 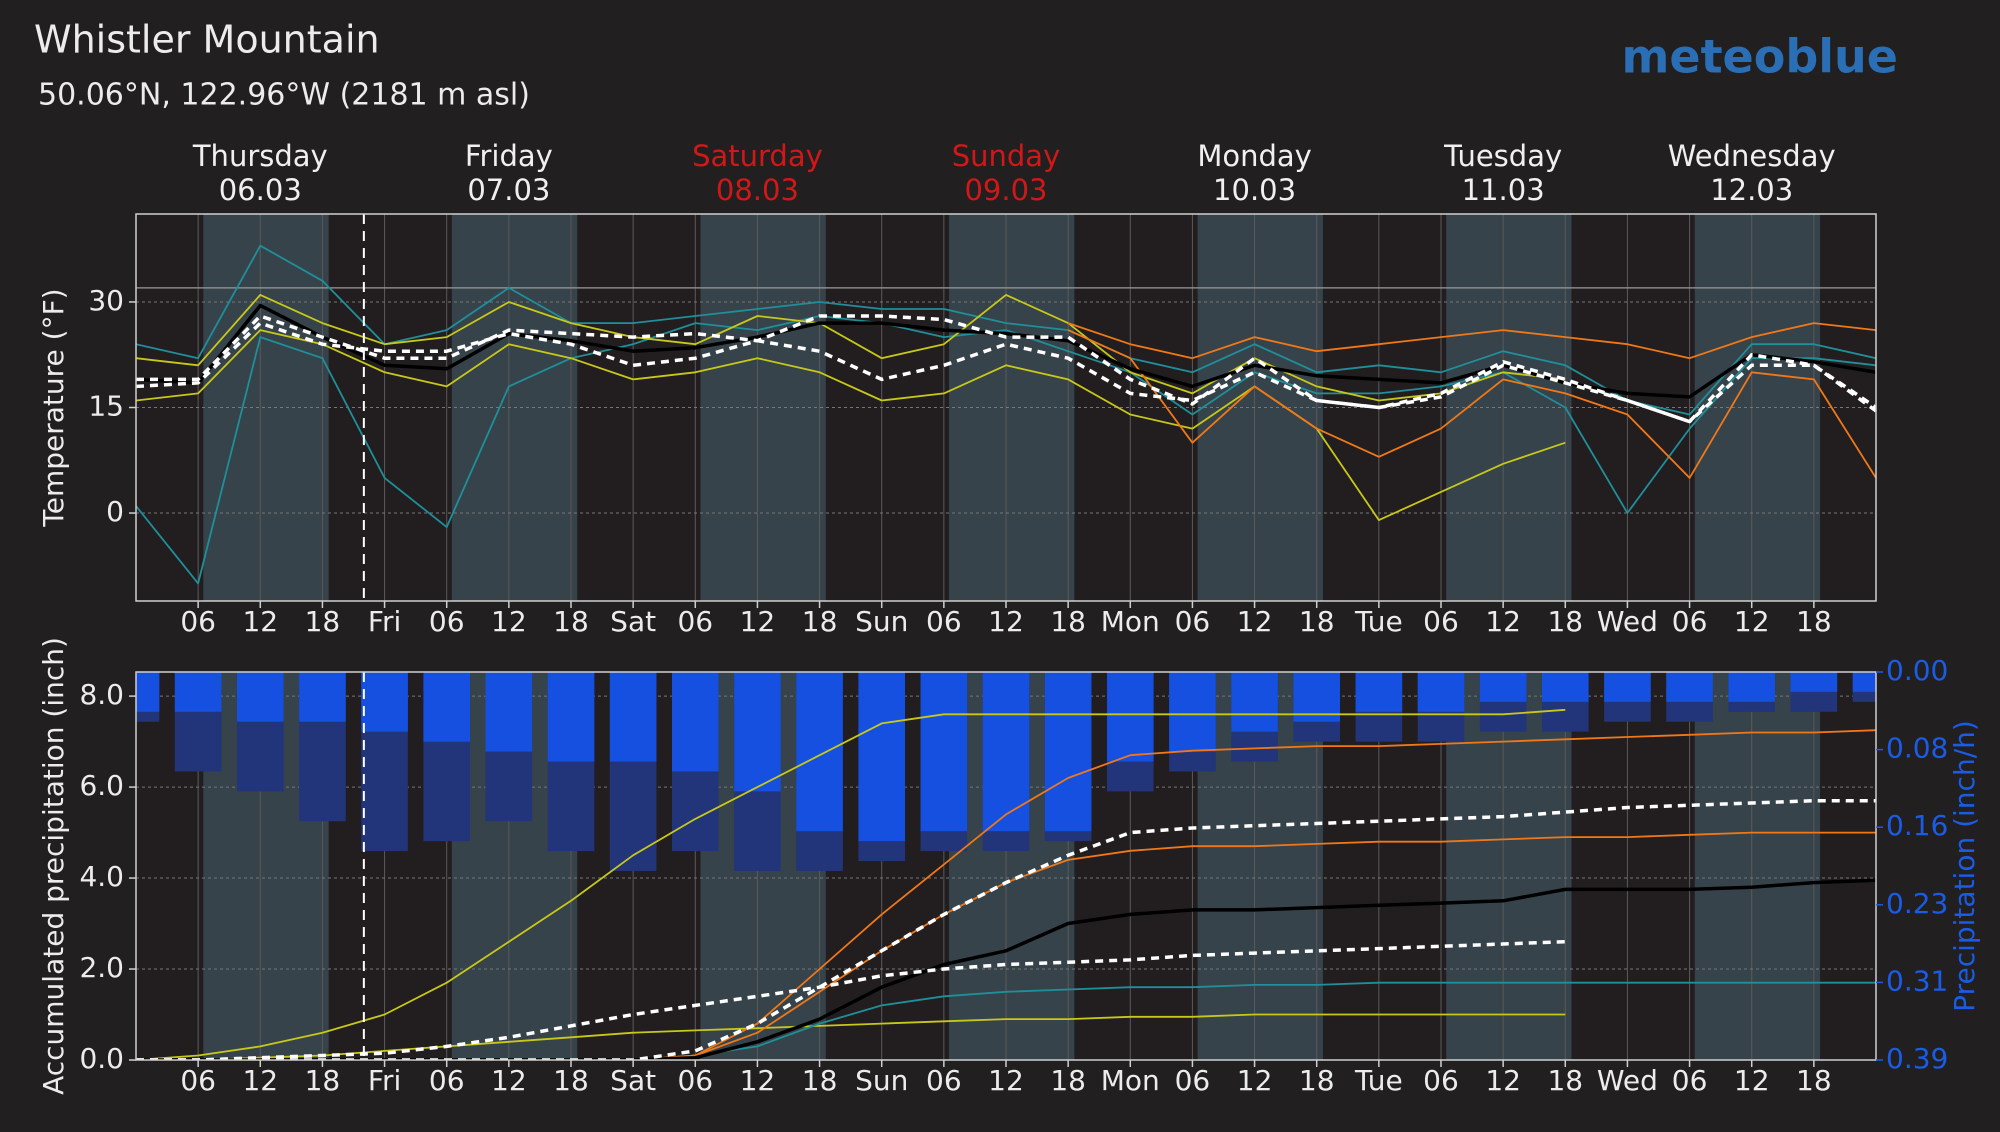 What do you see at coordinates (101, 876) in the screenshot?
I see `y-tick-label: 4.0` at bounding box center [101, 876].